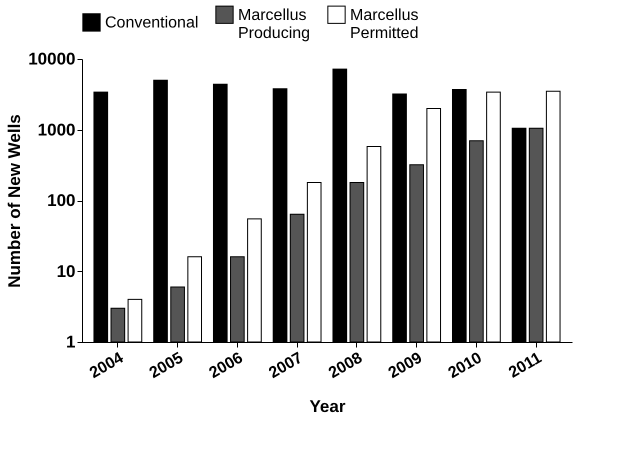 This screenshot has width=643, height=458. What do you see at coordinates (226, 365) in the screenshot?
I see `x-tick-label: 2006` at bounding box center [226, 365].